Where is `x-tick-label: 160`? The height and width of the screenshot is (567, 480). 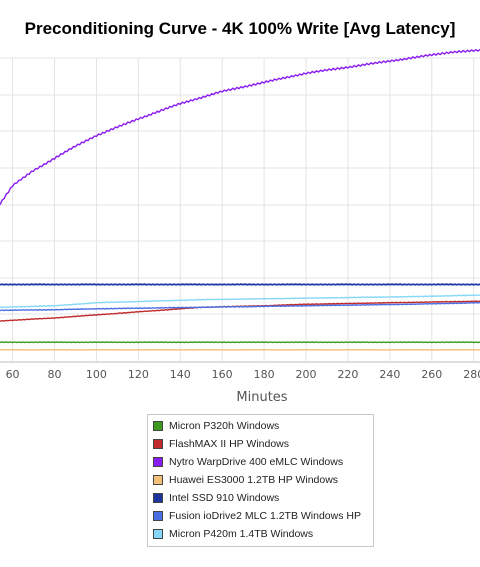
x-tick-label: 160 is located at coordinates (222, 374).